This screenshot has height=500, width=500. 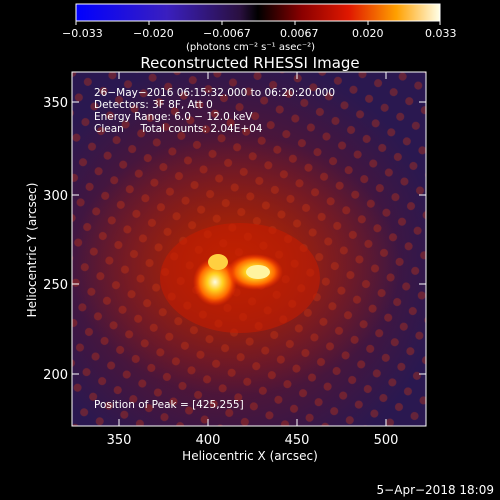 I want to click on annotation-detectors: Detectors: 3F 8F, Att 0, so click(x=153, y=105).